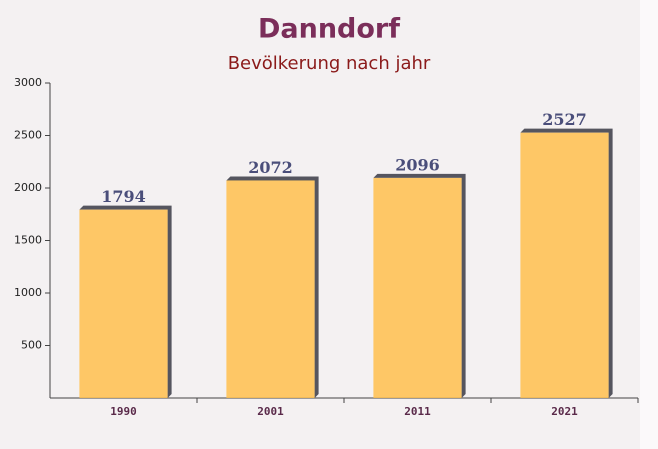 This screenshot has width=658, height=449. What do you see at coordinates (123, 196) in the screenshot?
I see `value-label: 1794` at bounding box center [123, 196].